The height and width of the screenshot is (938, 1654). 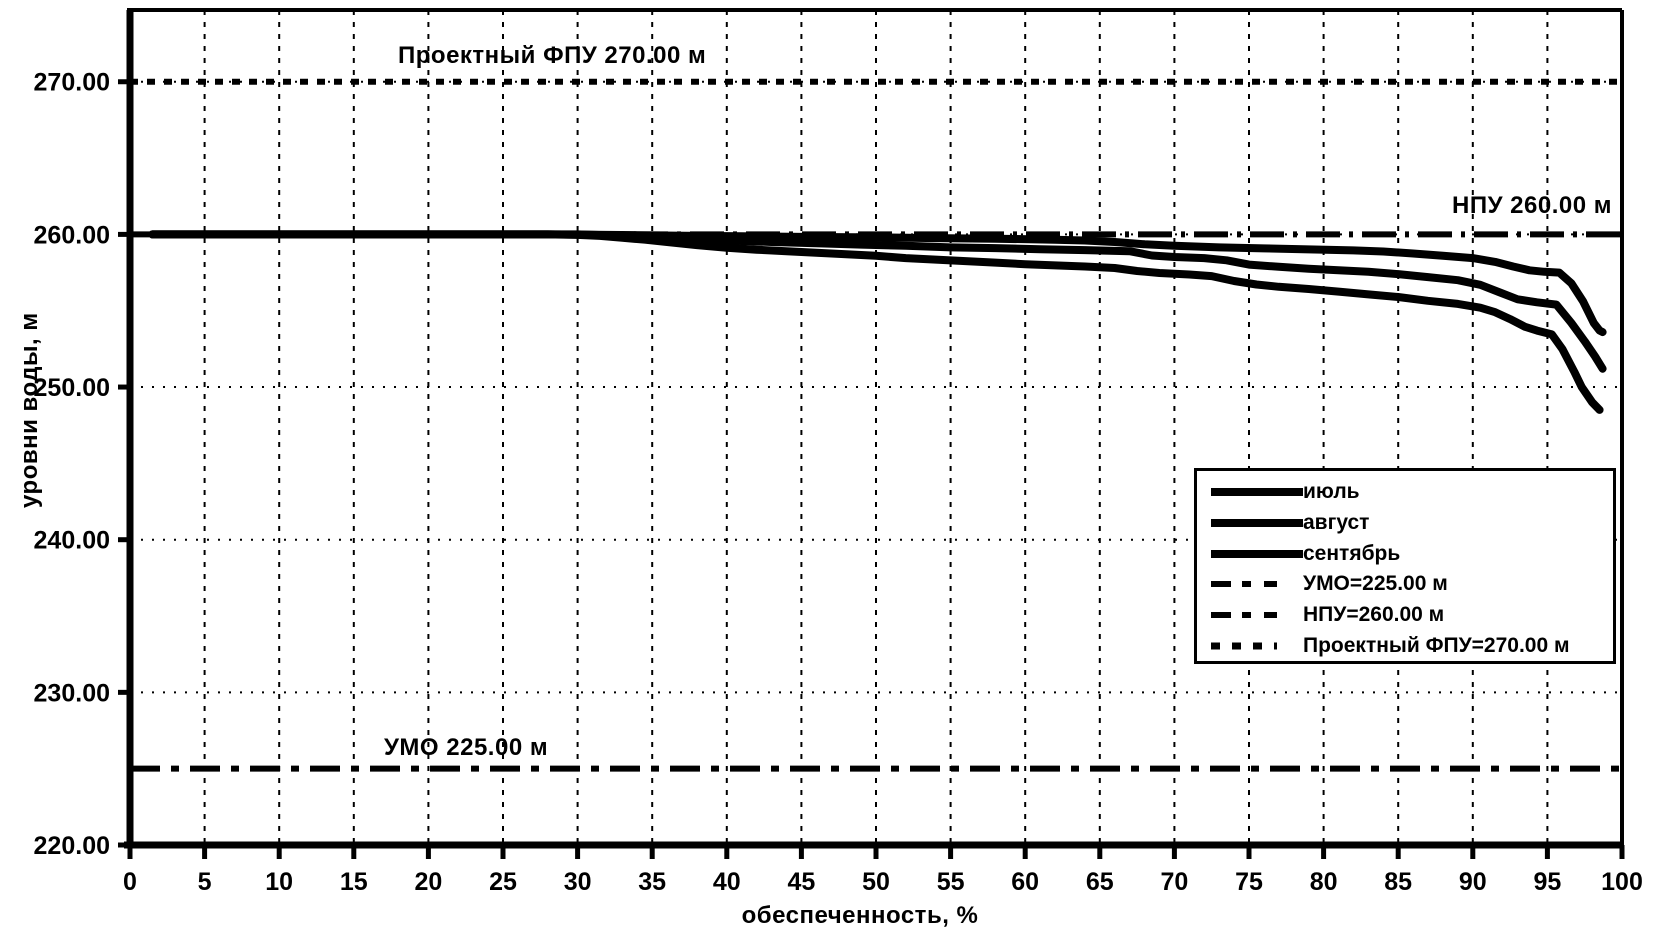 What do you see at coordinates (652, 882) in the screenshot?
I see `x-tick-label: 35` at bounding box center [652, 882].